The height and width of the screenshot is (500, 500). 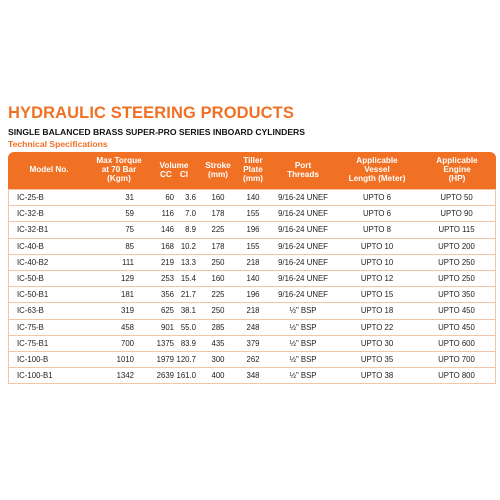 I want to click on cell-engine: UPTO 600, so click(x=457, y=343).